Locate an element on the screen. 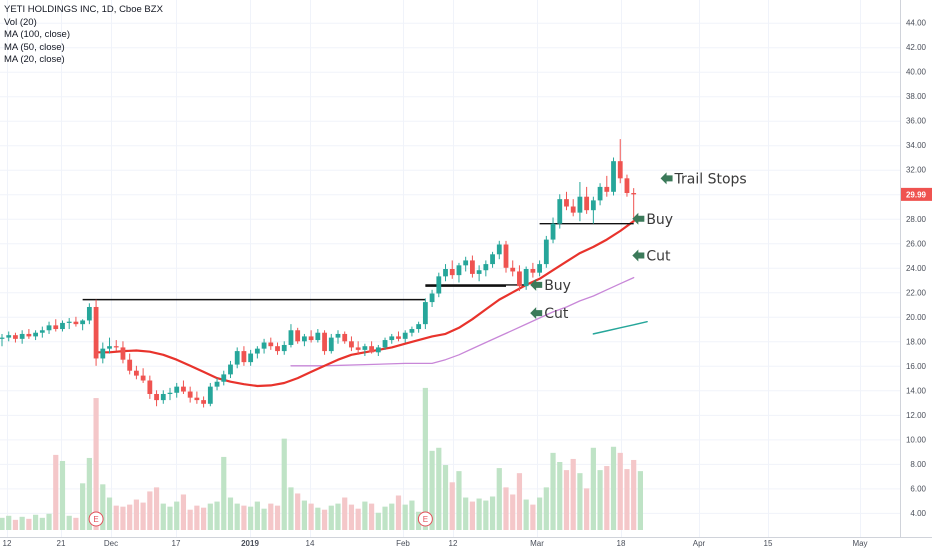 The height and width of the screenshot is (550, 932). time-tick-label: Dec is located at coordinates (111, 543).